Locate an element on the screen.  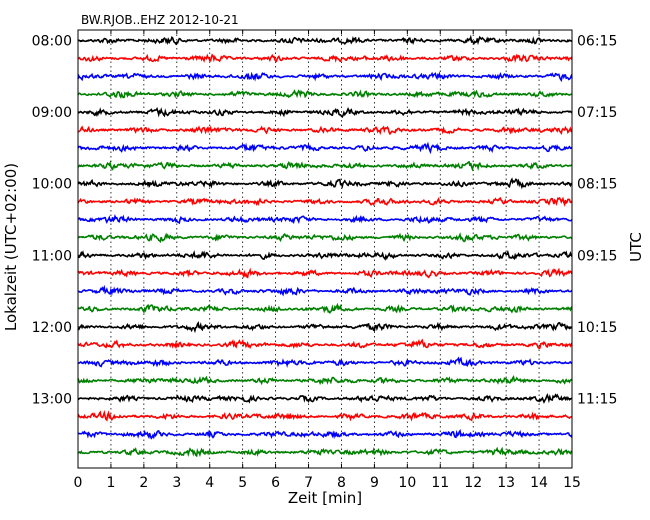
x-tick-label: 3 is located at coordinates (176, 483).